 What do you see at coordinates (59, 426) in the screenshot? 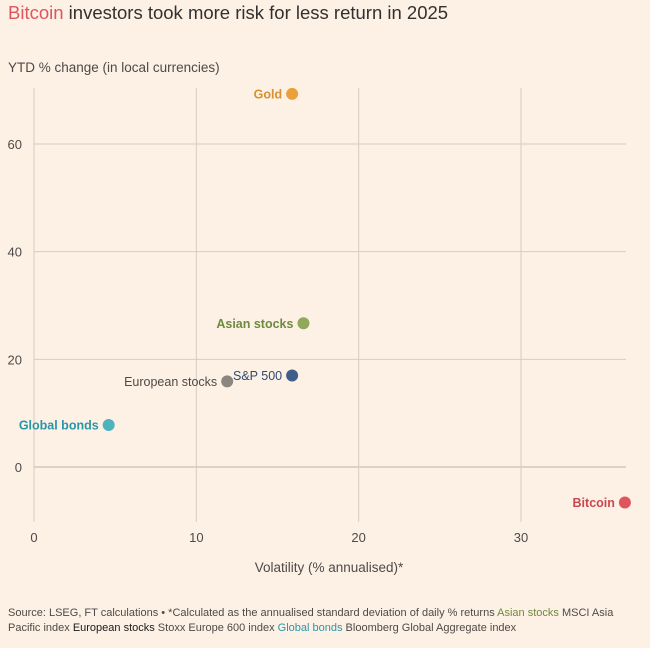
I see `label-global-bonds: Global bonds` at bounding box center [59, 426].